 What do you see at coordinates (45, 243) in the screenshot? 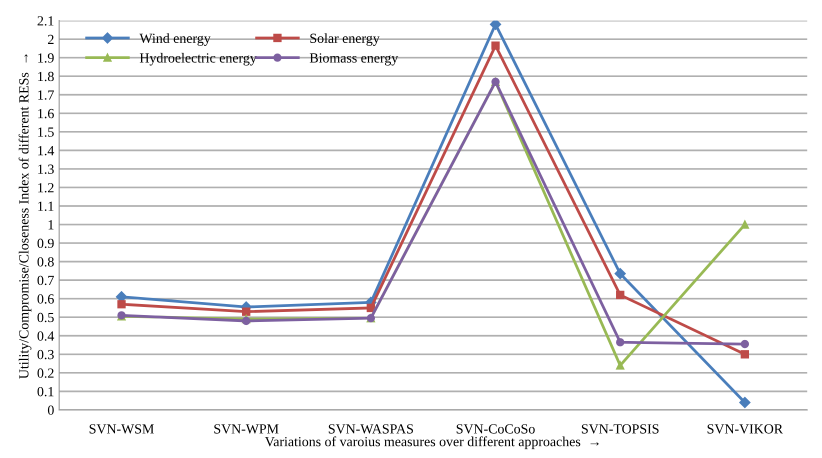
I see `y-tick-label: 0.9` at bounding box center [45, 243].